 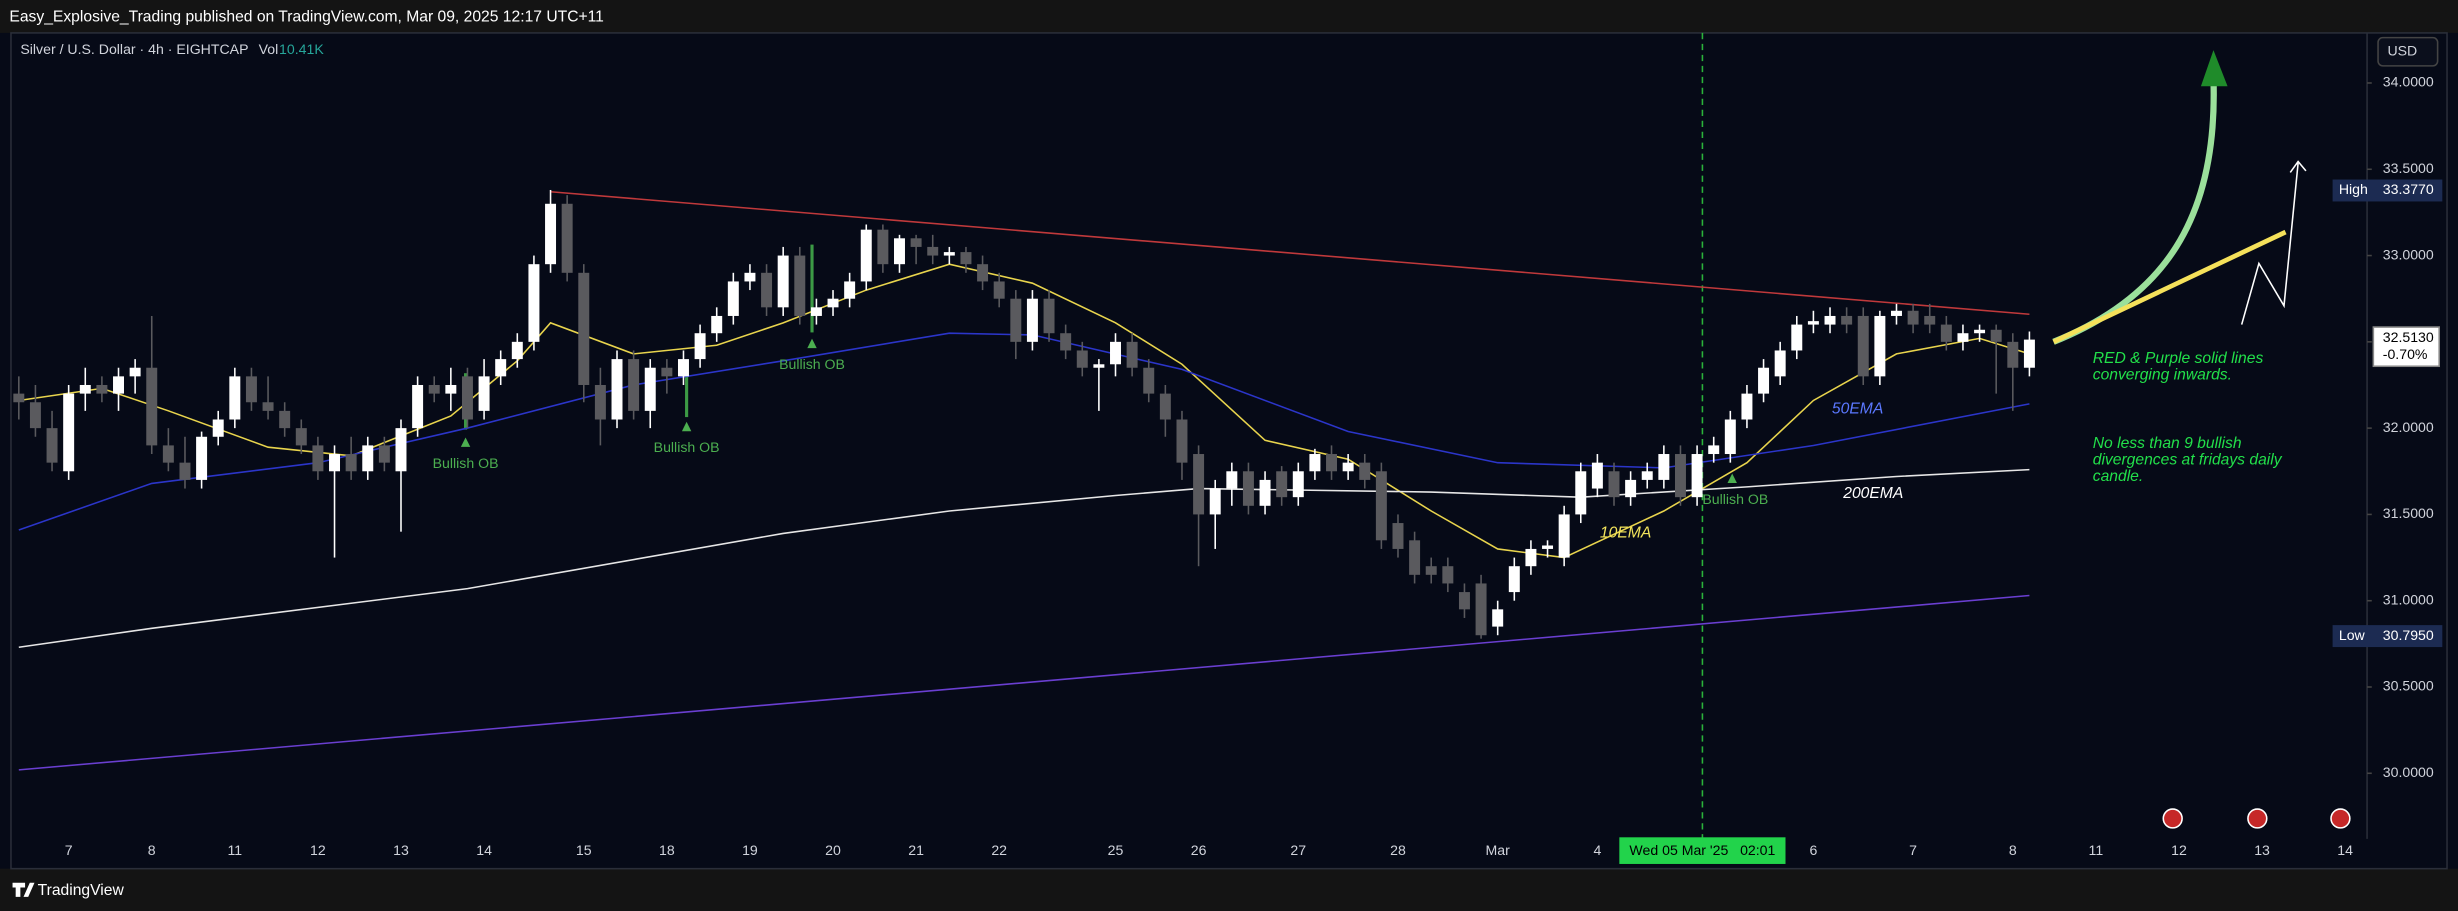 I want to click on x-tick-label: 19, so click(x=750, y=850).